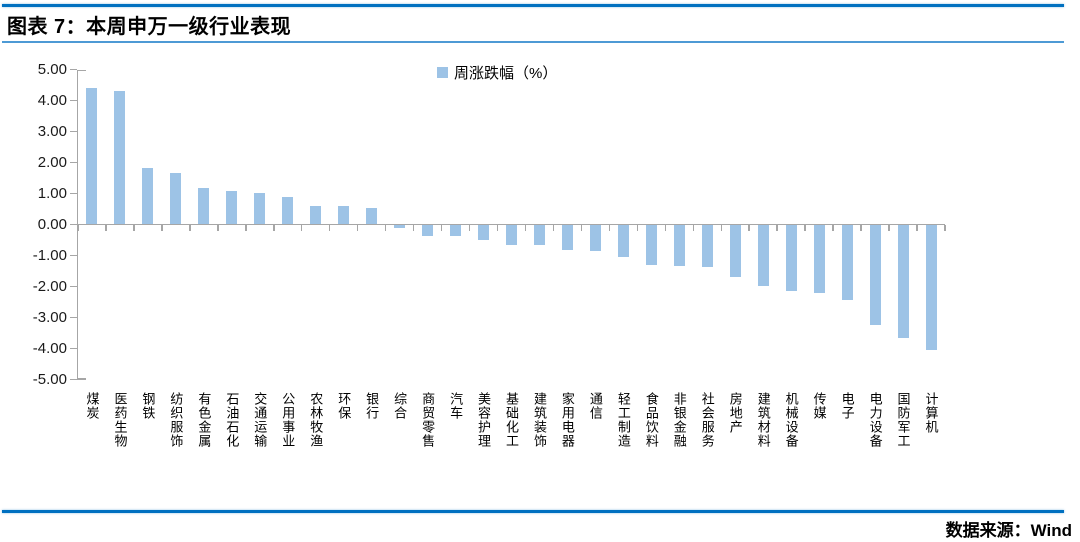 This screenshot has width=1080, height=542. What do you see at coordinates (442, 72) in the screenshot?
I see `legend-color-swatch-icon` at bounding box center [442, 72].